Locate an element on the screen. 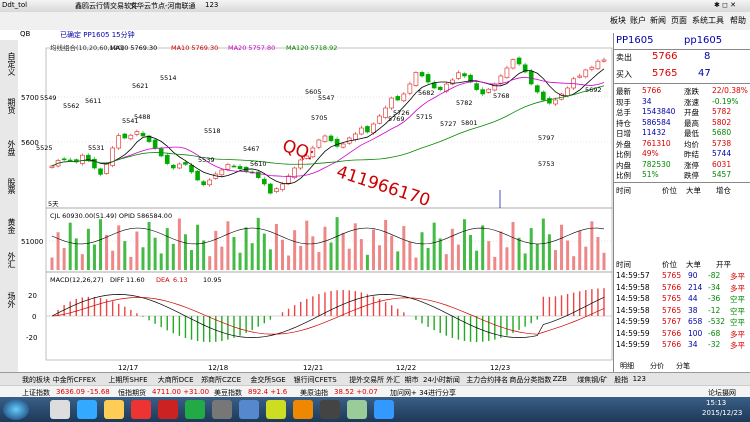 This screenshot has height=422, width=750. forum-link: 论坛摄网 is located at coordinates (722, 393).